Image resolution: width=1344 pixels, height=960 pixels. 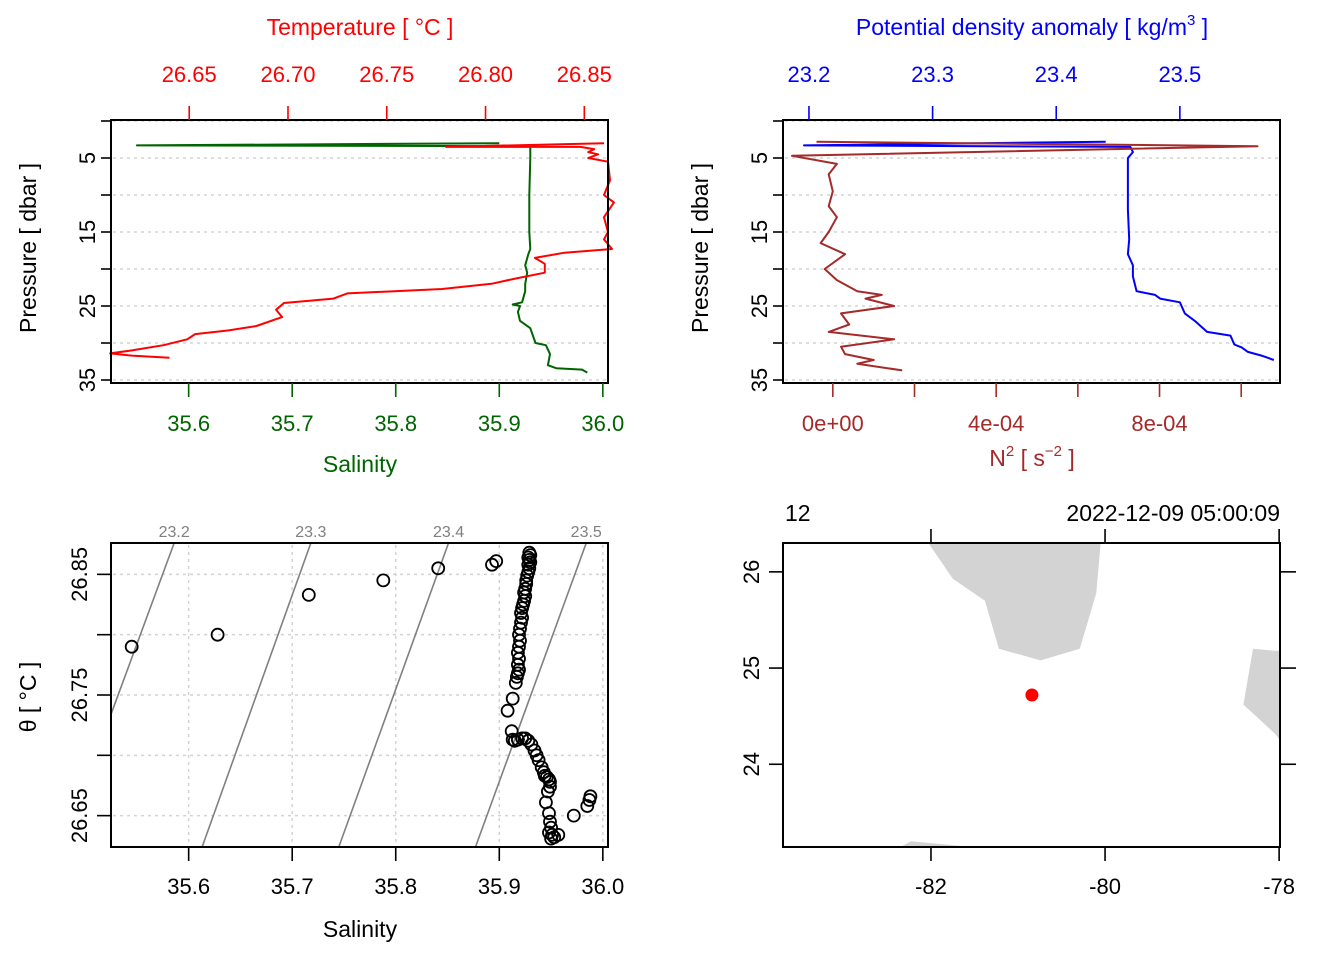 I want to click on x-tick-label: 35.6, so click(x=188, y=886).